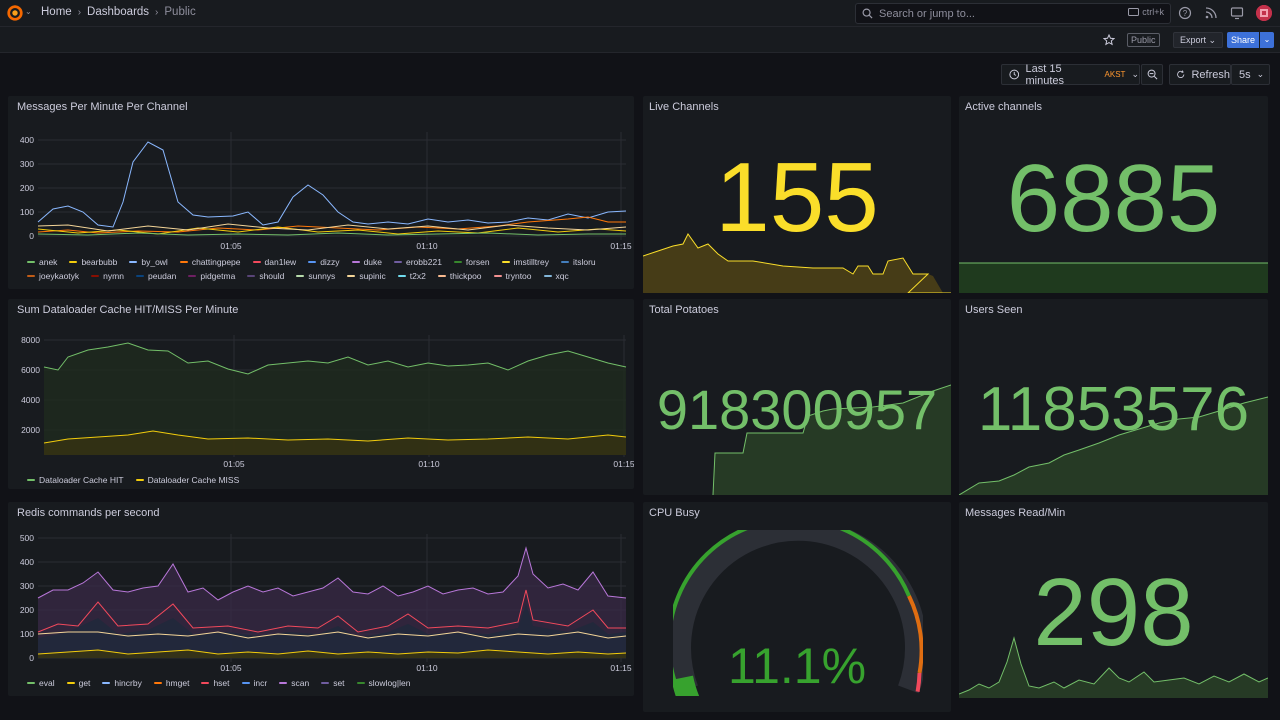  Describe the element at coordinates (93, 262) in the screenshot. I see `legend-item: bearbubb` at that location.